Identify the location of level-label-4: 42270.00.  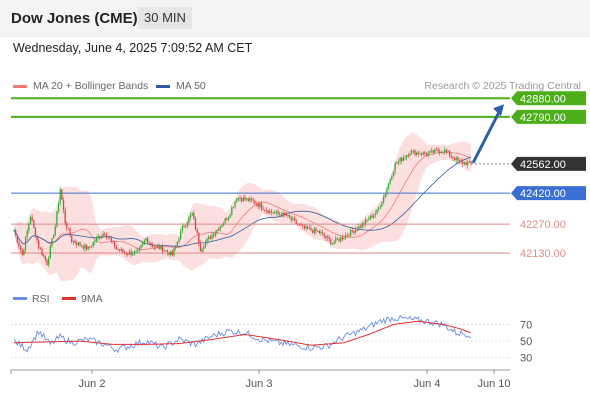
(543, 225).